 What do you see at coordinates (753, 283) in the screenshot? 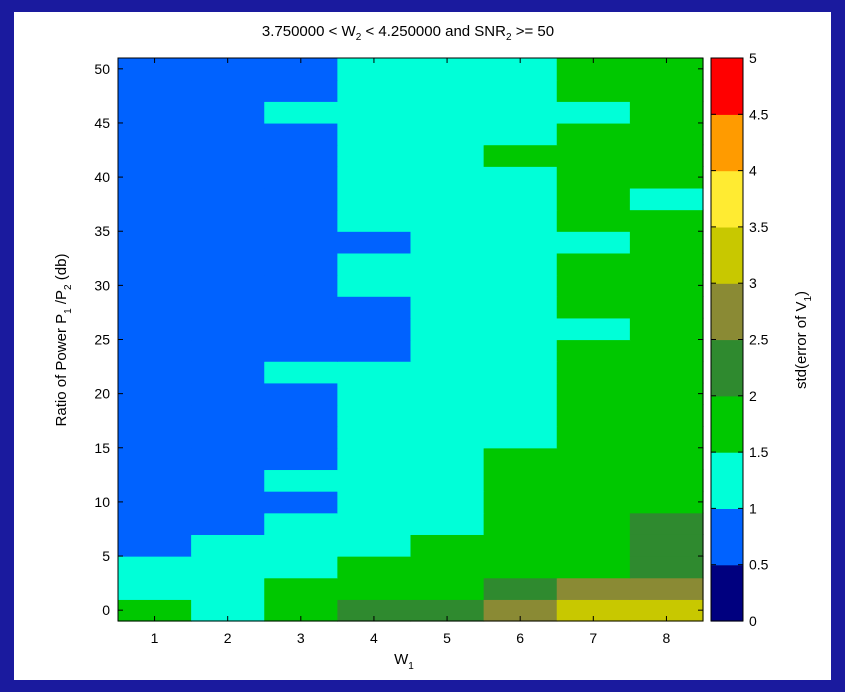
I see `colorbar-tick-label: 3` at bounding box center [753, 283].